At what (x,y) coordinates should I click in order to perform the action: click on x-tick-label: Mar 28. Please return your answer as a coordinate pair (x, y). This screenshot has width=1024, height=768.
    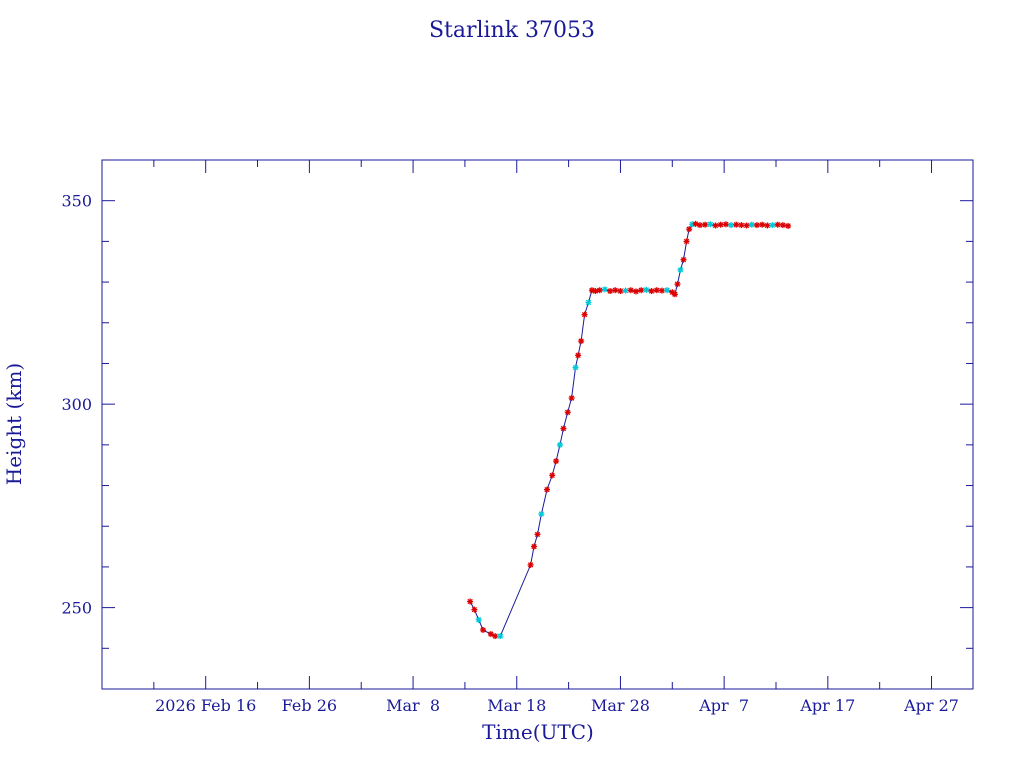
    Looking at the image, I should click on (620, 705).